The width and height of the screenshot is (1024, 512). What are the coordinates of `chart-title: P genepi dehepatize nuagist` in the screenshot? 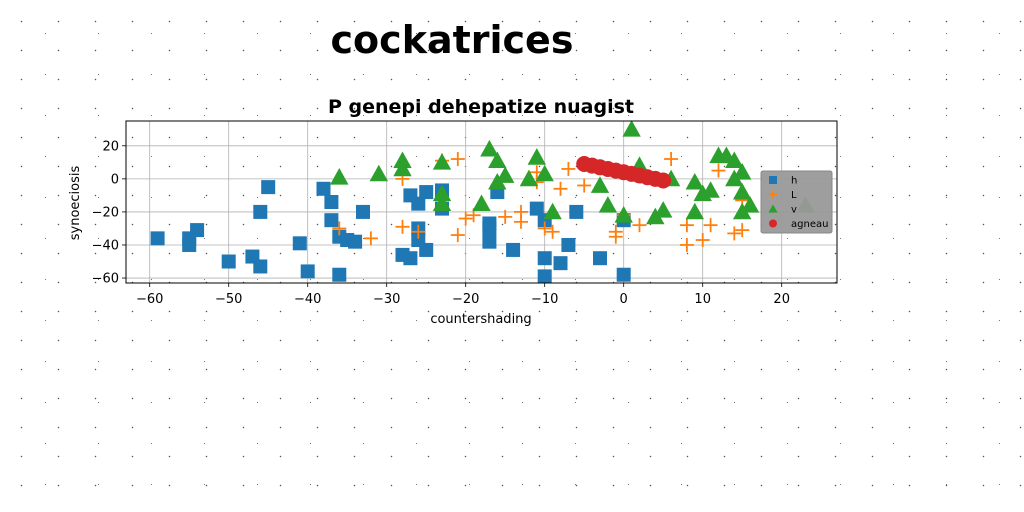 It's located at (481, 107).